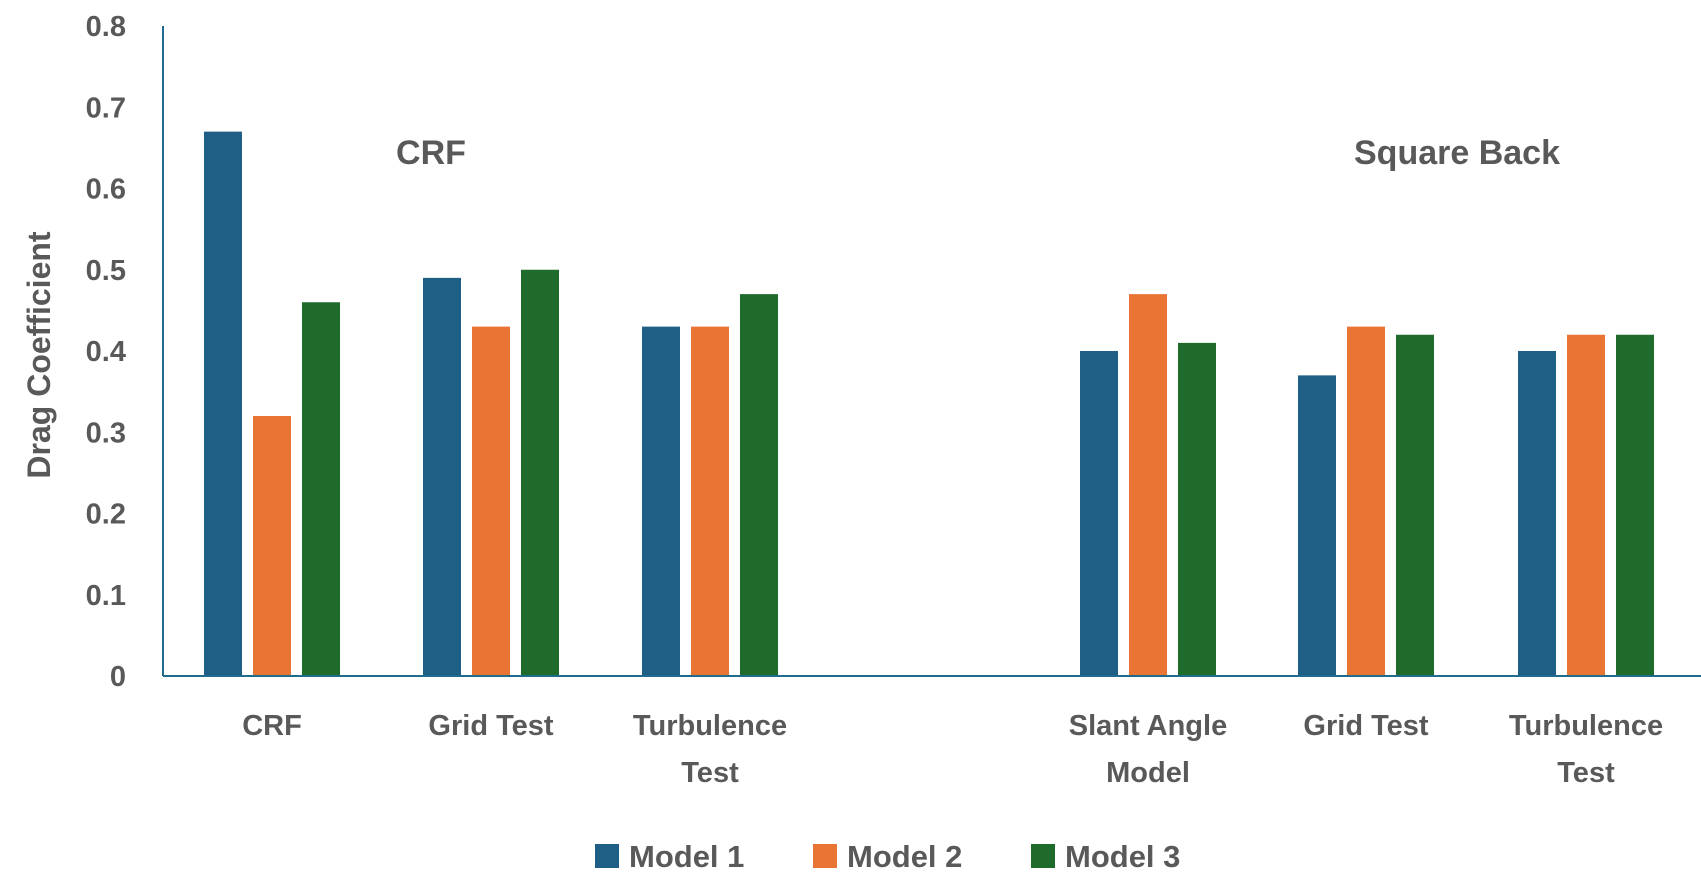 The height and width of the screenshot is (876, 1701). I want to click on group-label: Square Back, so click(1457, 153).